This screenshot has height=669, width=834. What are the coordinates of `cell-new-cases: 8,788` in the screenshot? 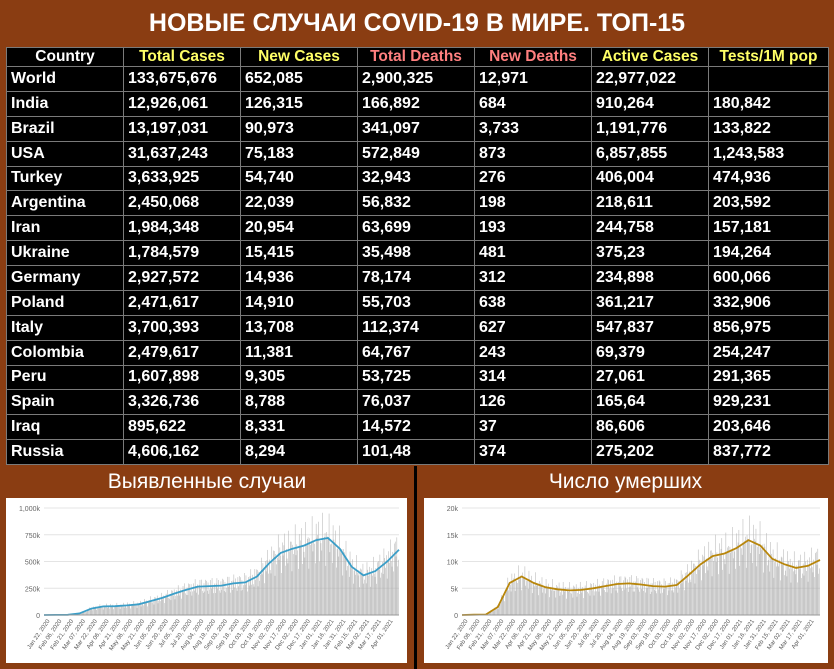 It's located at (299, 402).